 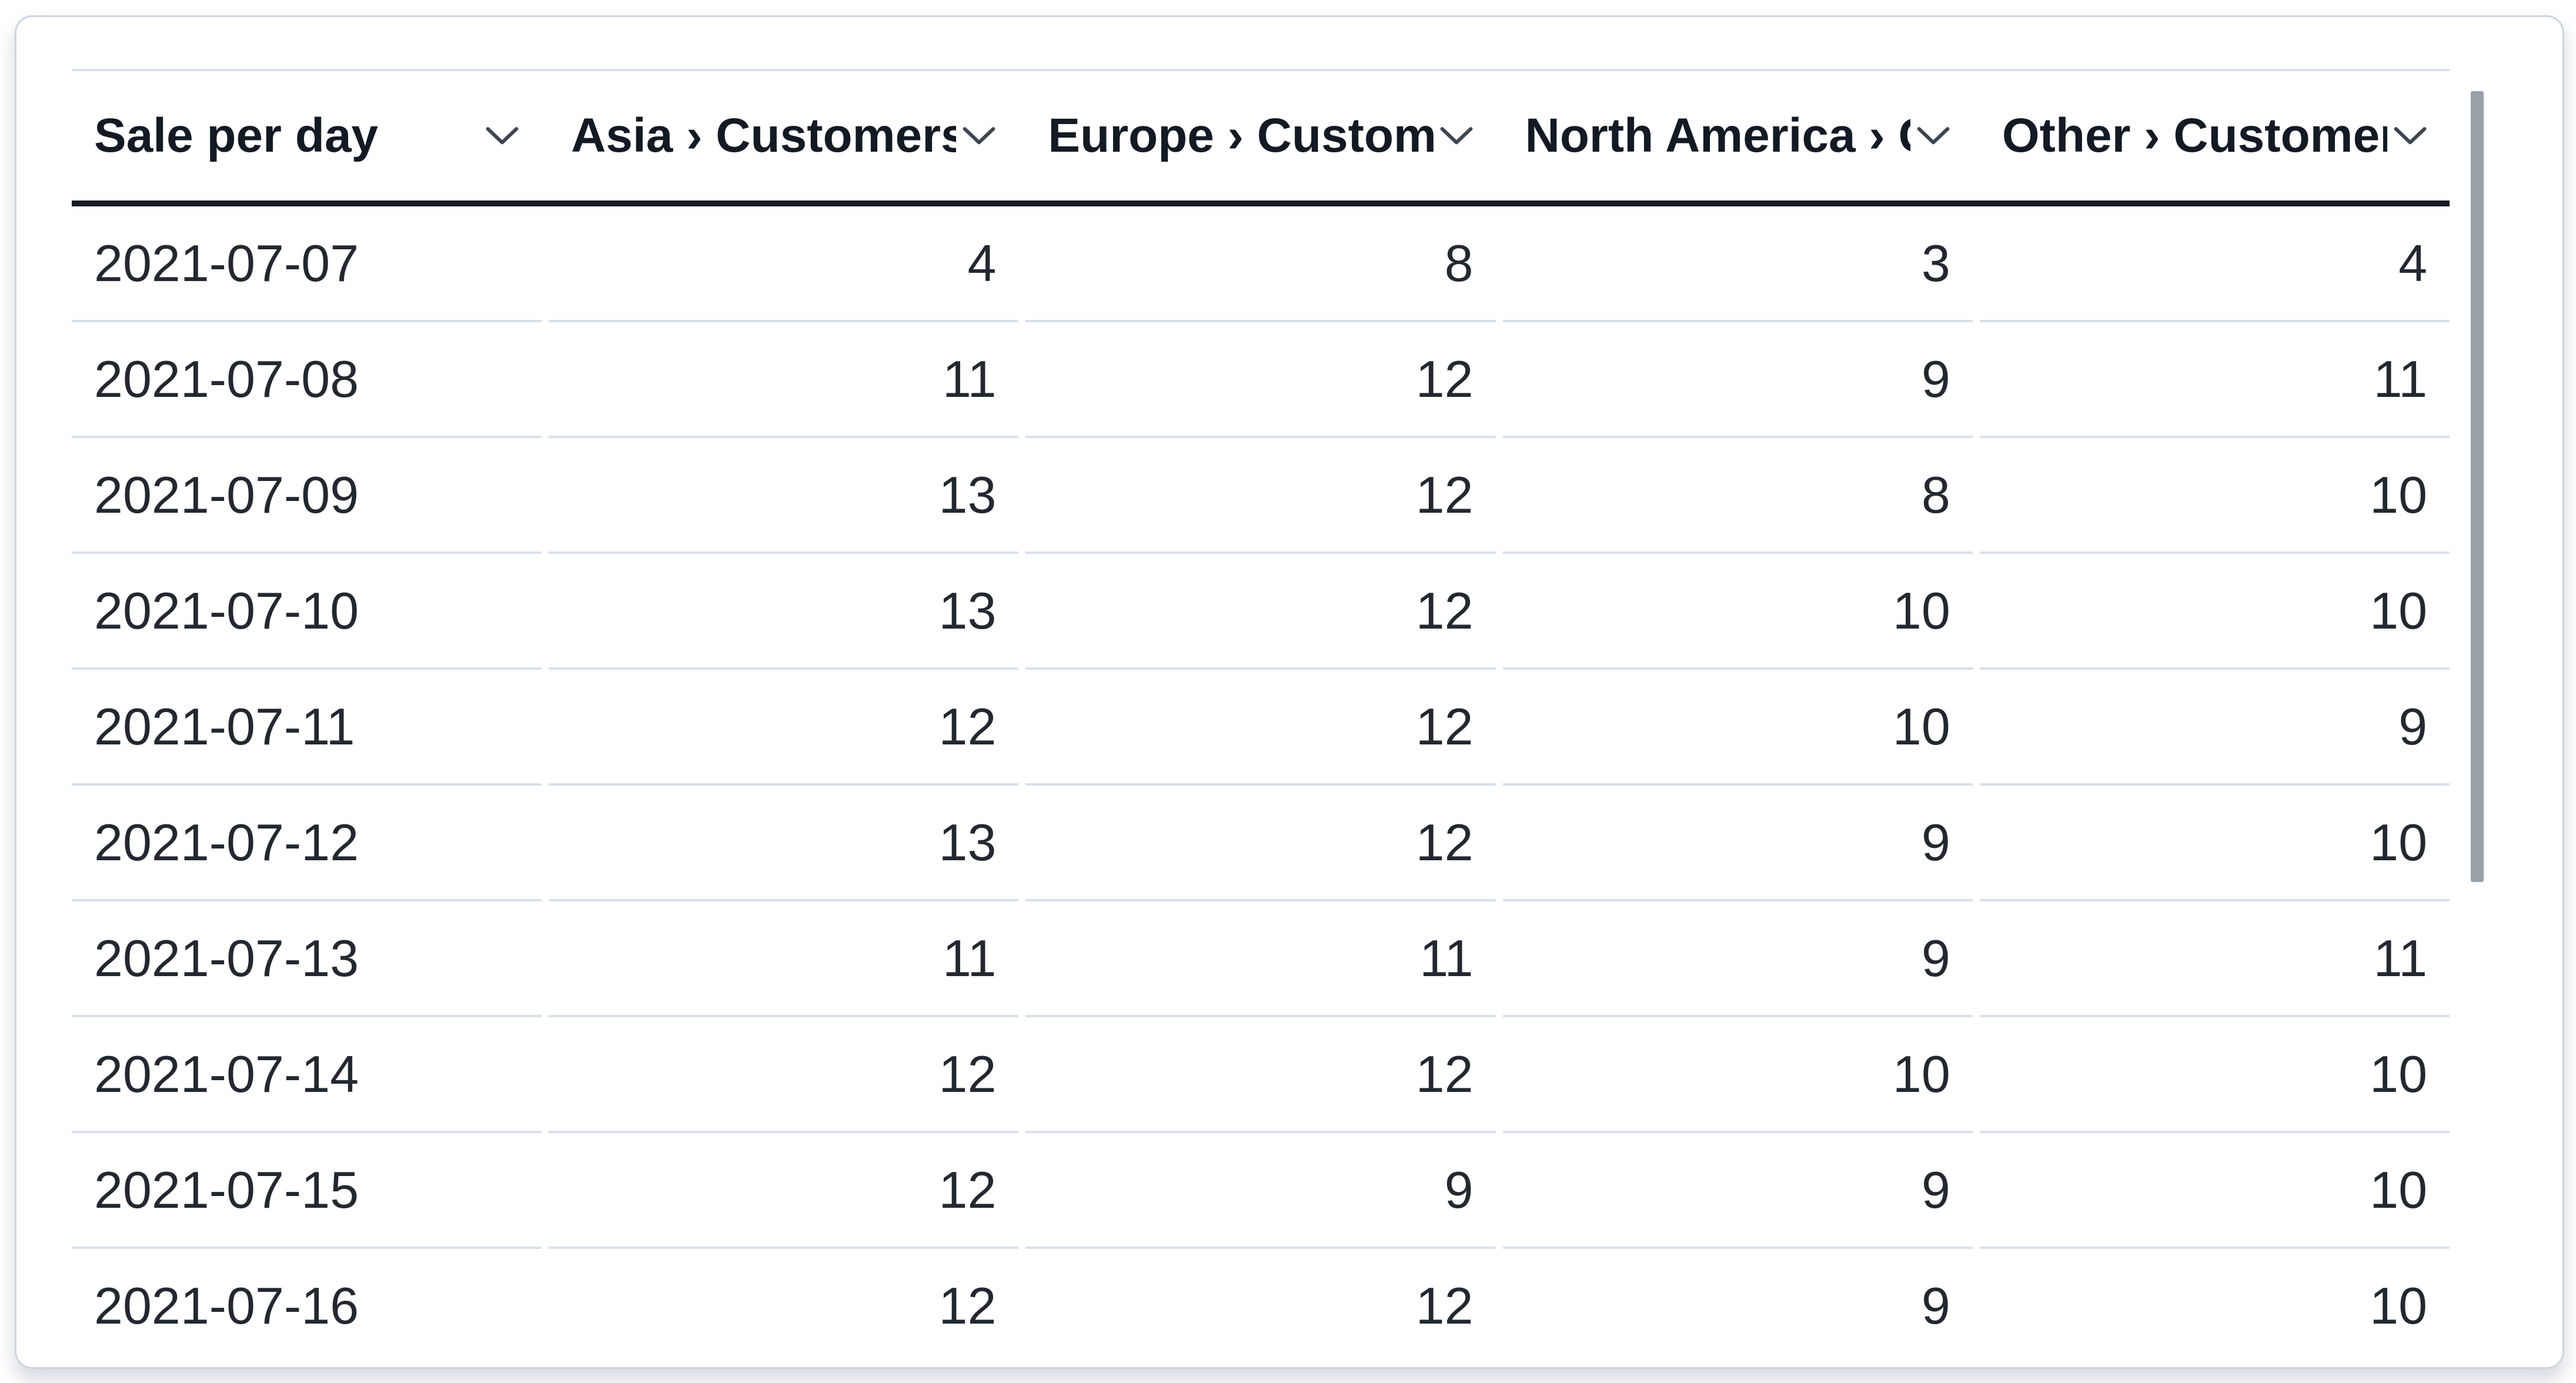 I want to click on table-row: 2021-07-13 11 11 9 11, so click(x=1261, y=959).